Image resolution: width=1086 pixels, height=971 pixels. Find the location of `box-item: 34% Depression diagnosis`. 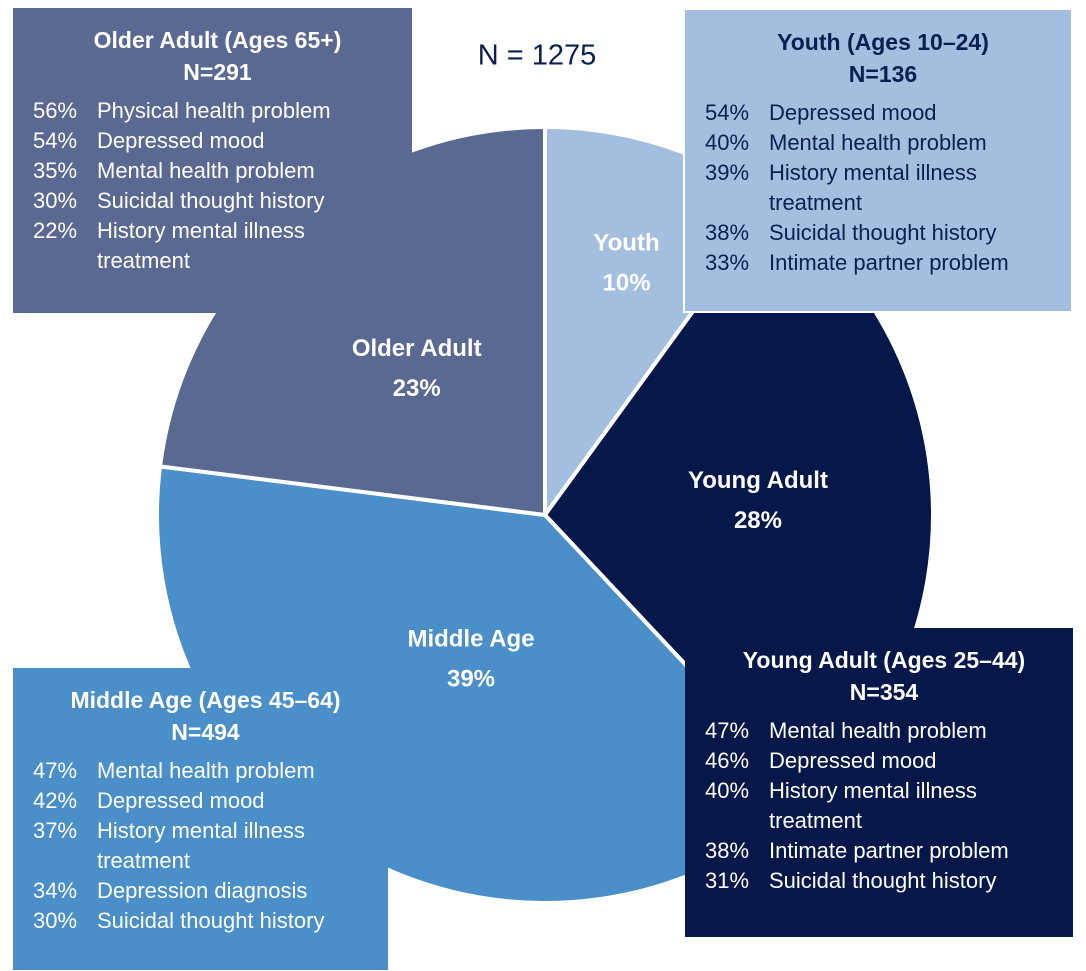

box-item: 34% Depression diagnosis is located at coordinates (205, 891).